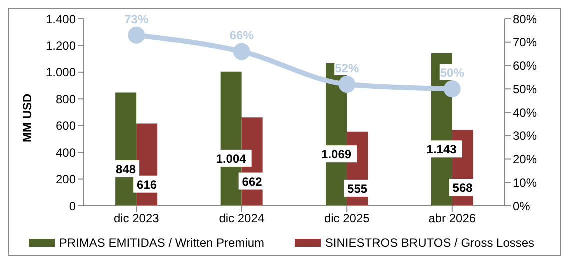 This screenshot has height=264, width=569. Describe the element at coordinates (66, 153) in the screenshot. I see `y-tick-label: 400` at that location.